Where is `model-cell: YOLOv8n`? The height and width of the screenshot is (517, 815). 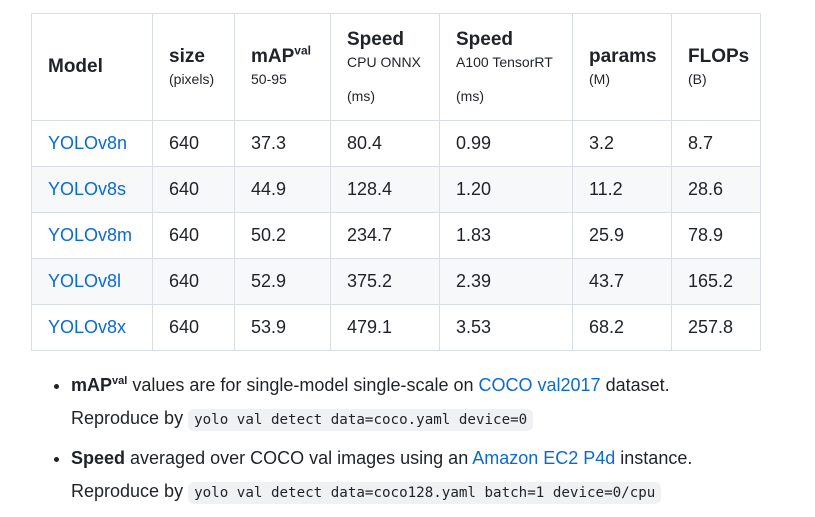
model-cell: YOLOv8n is located at coordinates (92, 143).